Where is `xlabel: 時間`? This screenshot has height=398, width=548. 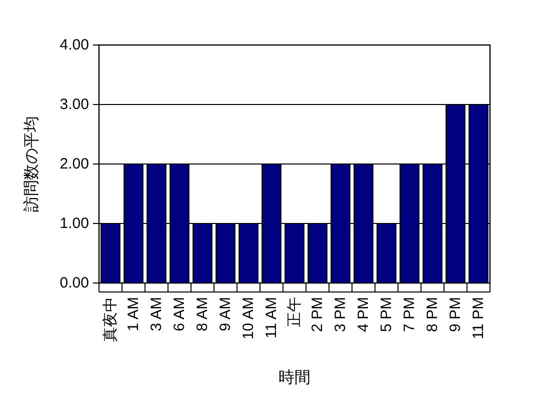 xlabel: 時間 is located at coordinates (294, 378).